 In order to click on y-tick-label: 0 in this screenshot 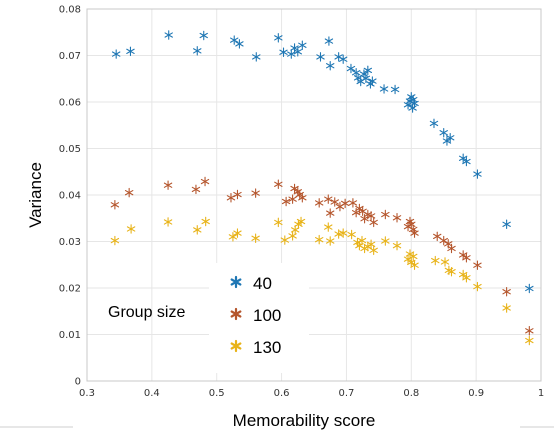, I will do `click(78, 382)`.